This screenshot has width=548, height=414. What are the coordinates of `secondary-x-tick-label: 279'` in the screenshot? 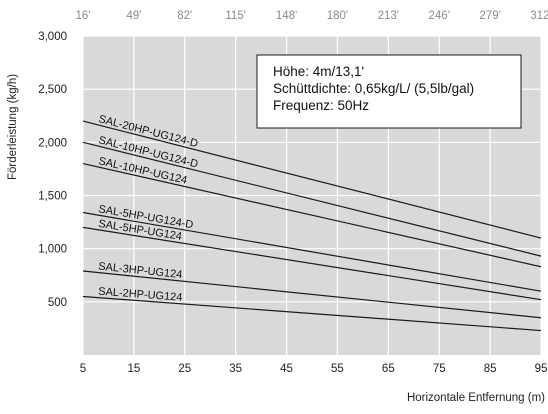 It's located at (489, 16).